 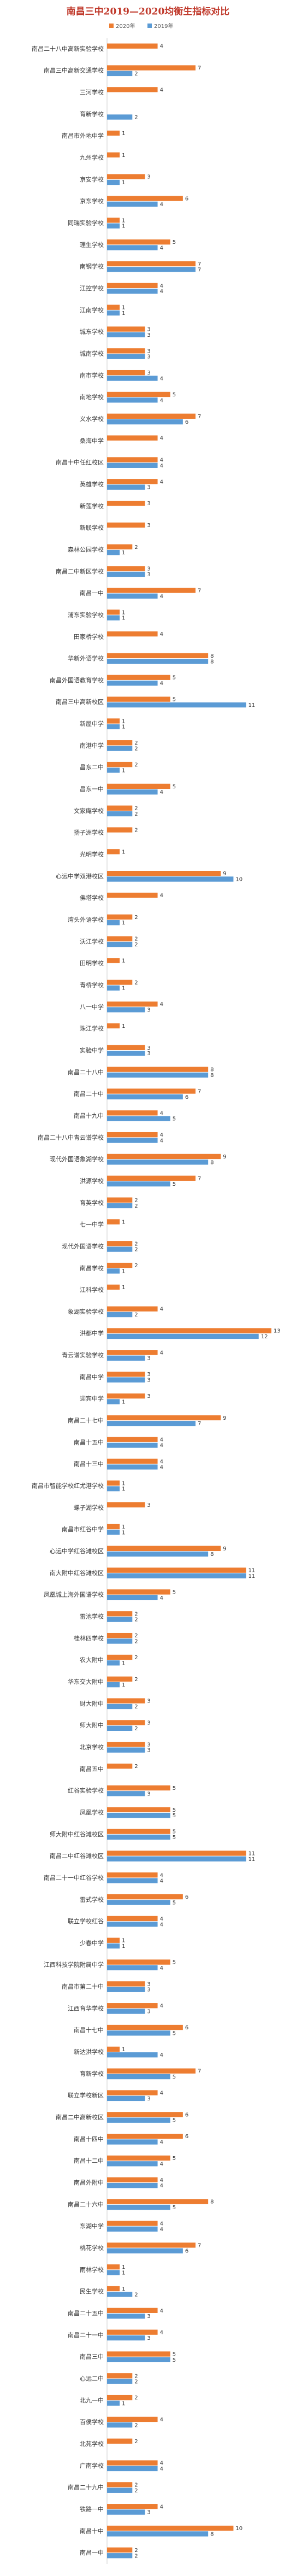 I want to click on category-label: 凤凰城上海外国语学校, so click(x=74, y=1595).